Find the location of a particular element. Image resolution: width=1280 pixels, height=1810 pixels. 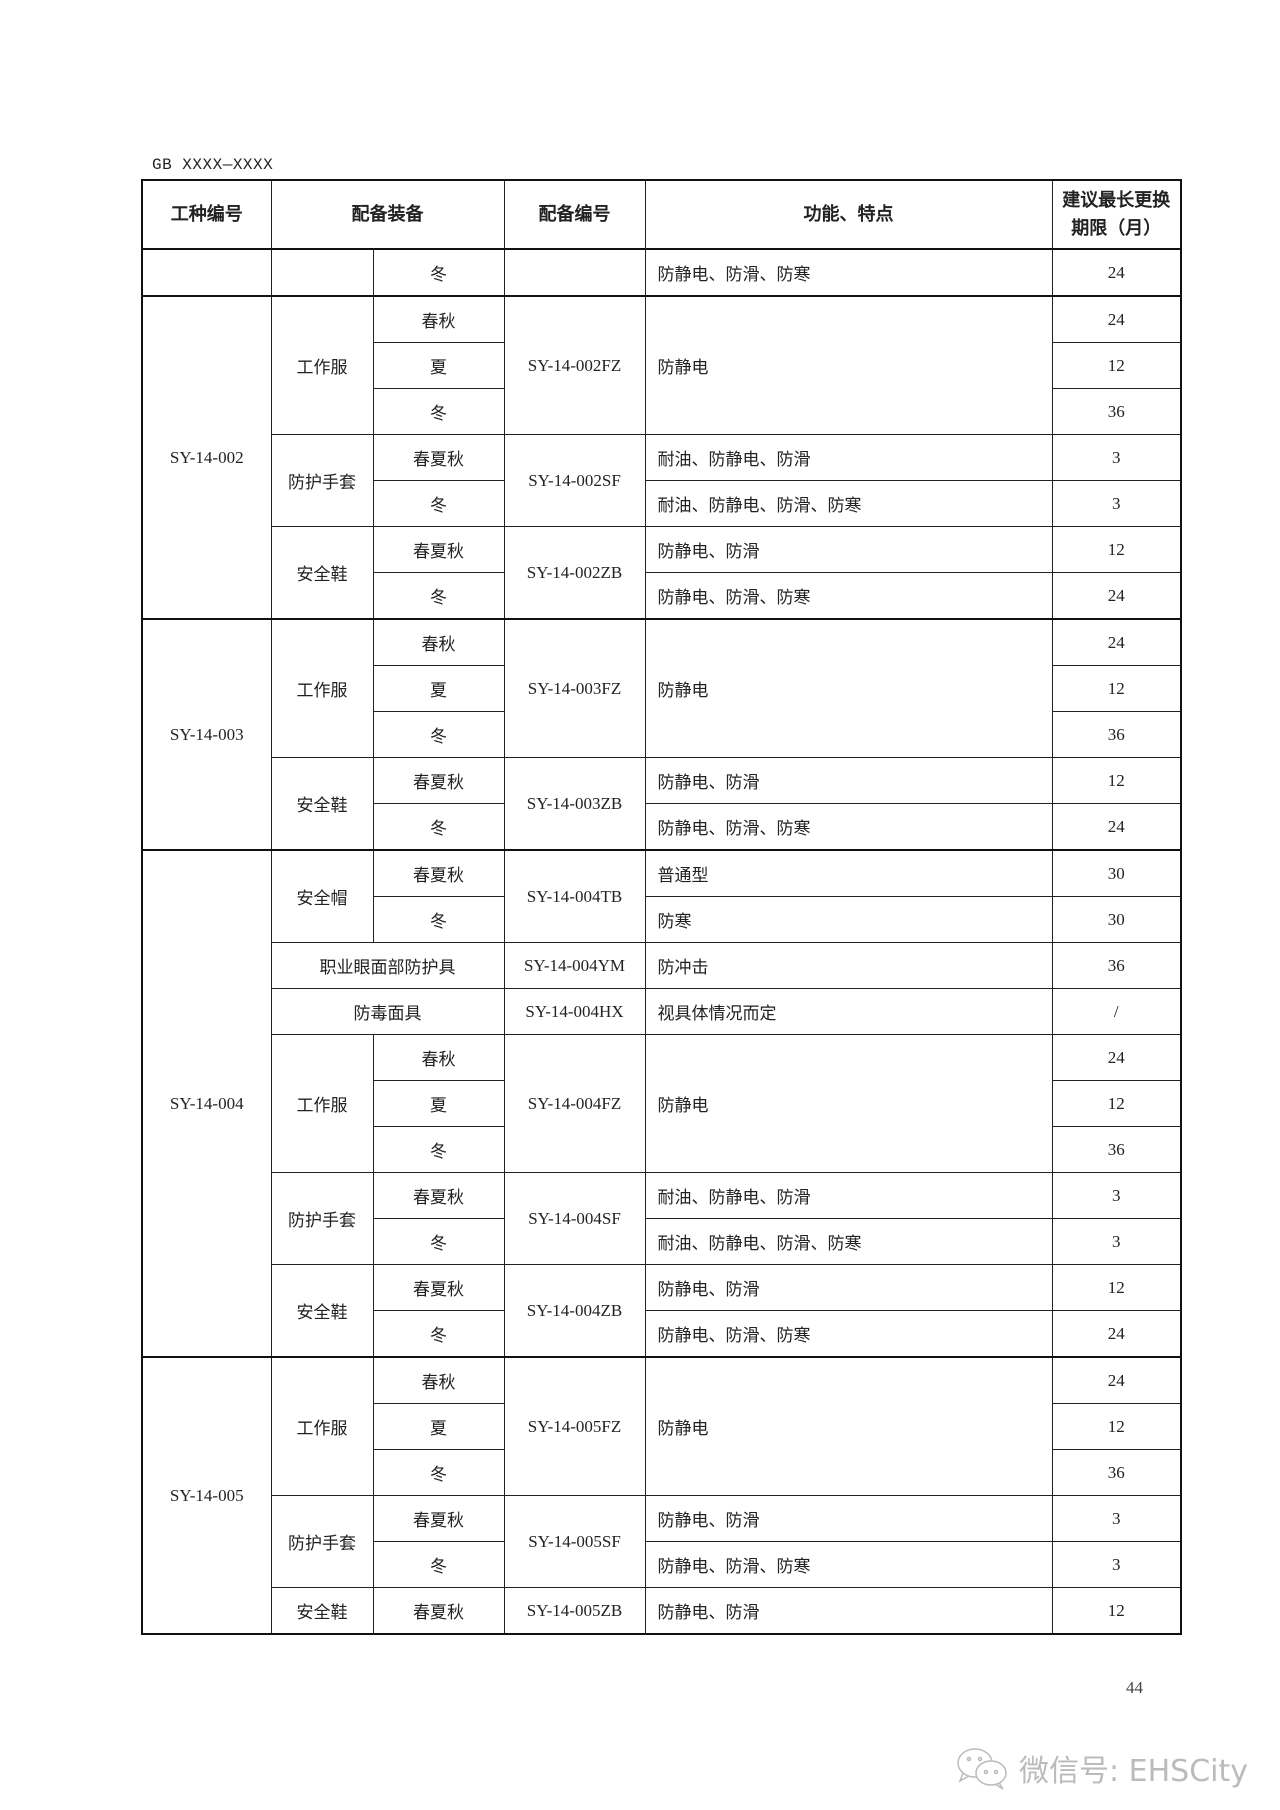

equipment-code-cell: SY-14-004ZB is located at coordinates (574, 1311).